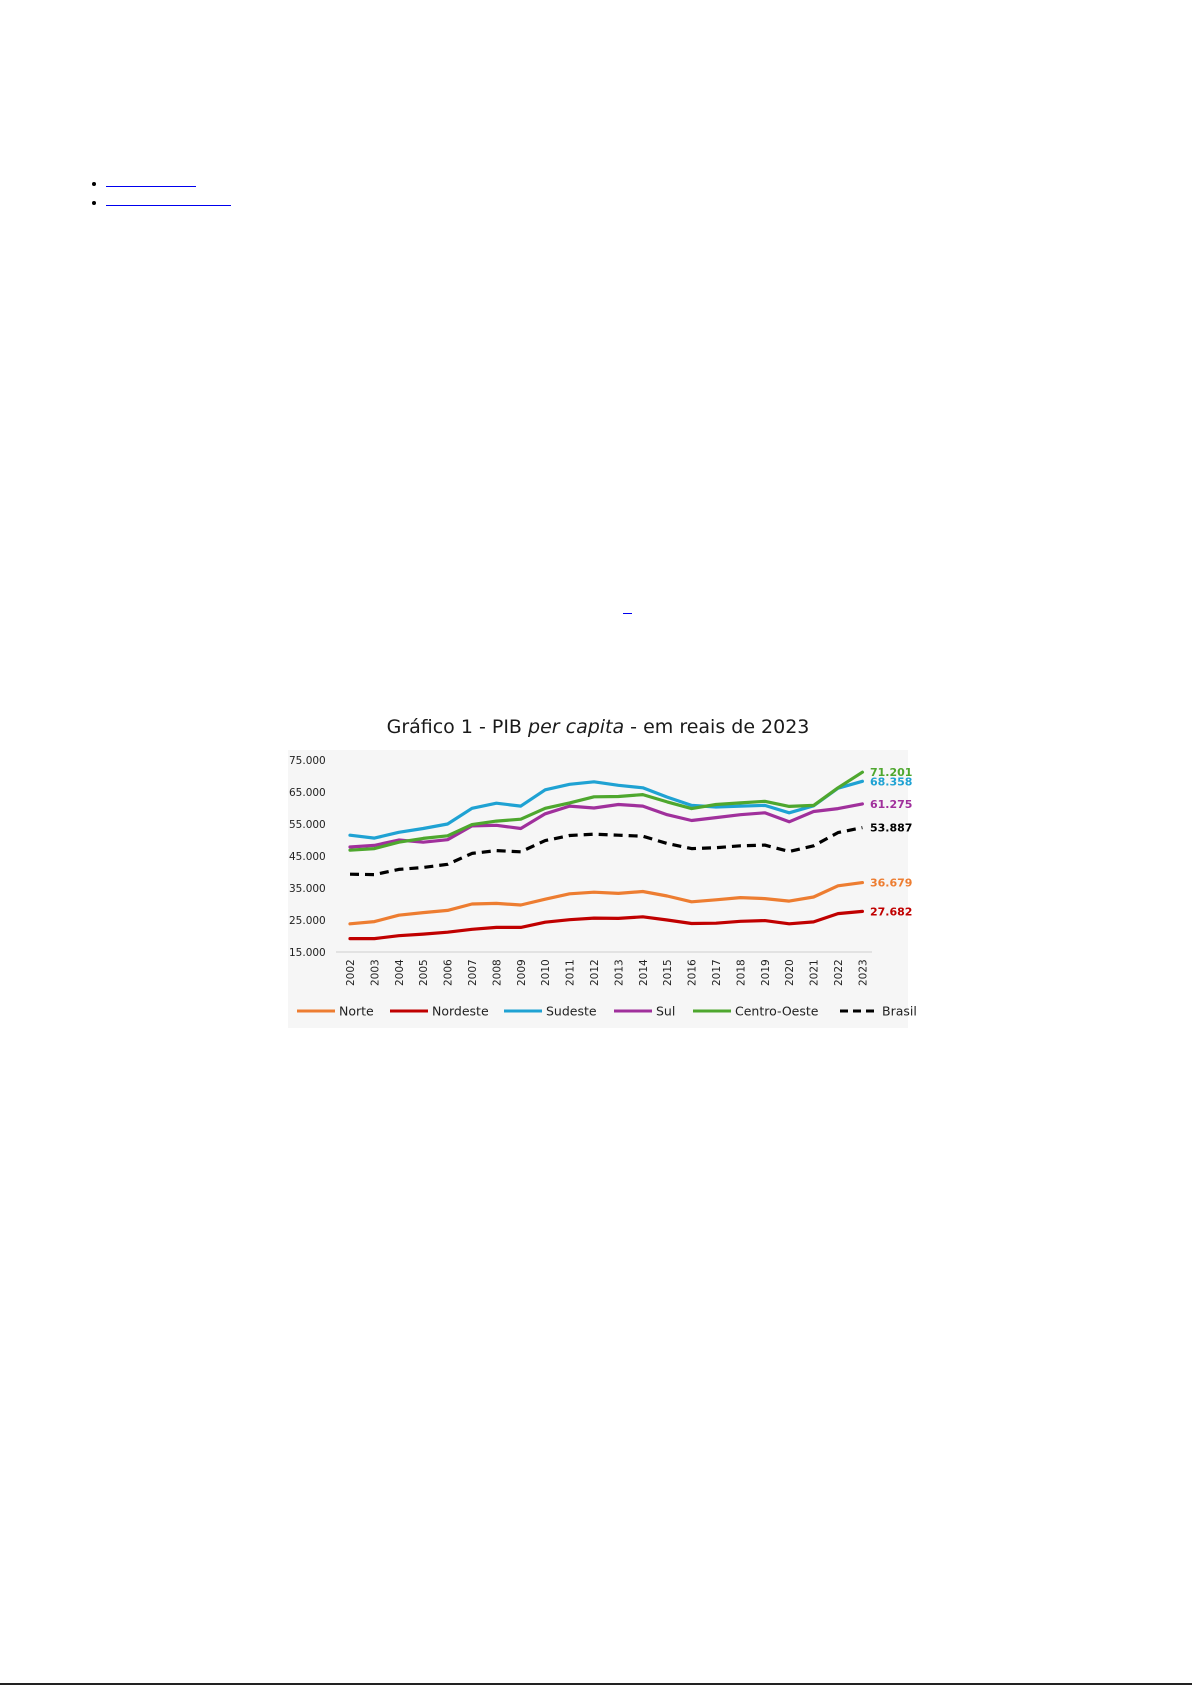 The height and width of the screenshot is (1685, 1192). Describe the element at coordinates (596, 1684) in the screenshot. I see `page-bottom-border` at that location.